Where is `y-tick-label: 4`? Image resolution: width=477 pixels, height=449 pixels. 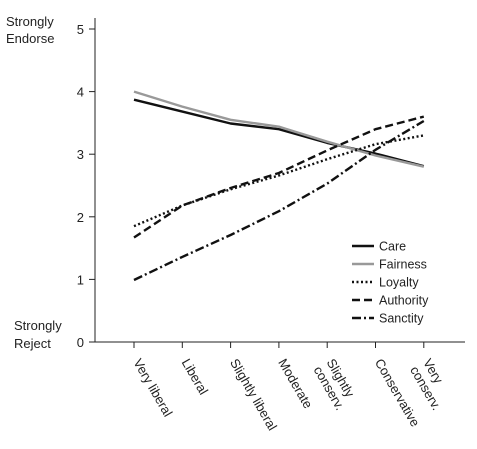
y-tick-label: 4 is located at coordinates (80, 92).